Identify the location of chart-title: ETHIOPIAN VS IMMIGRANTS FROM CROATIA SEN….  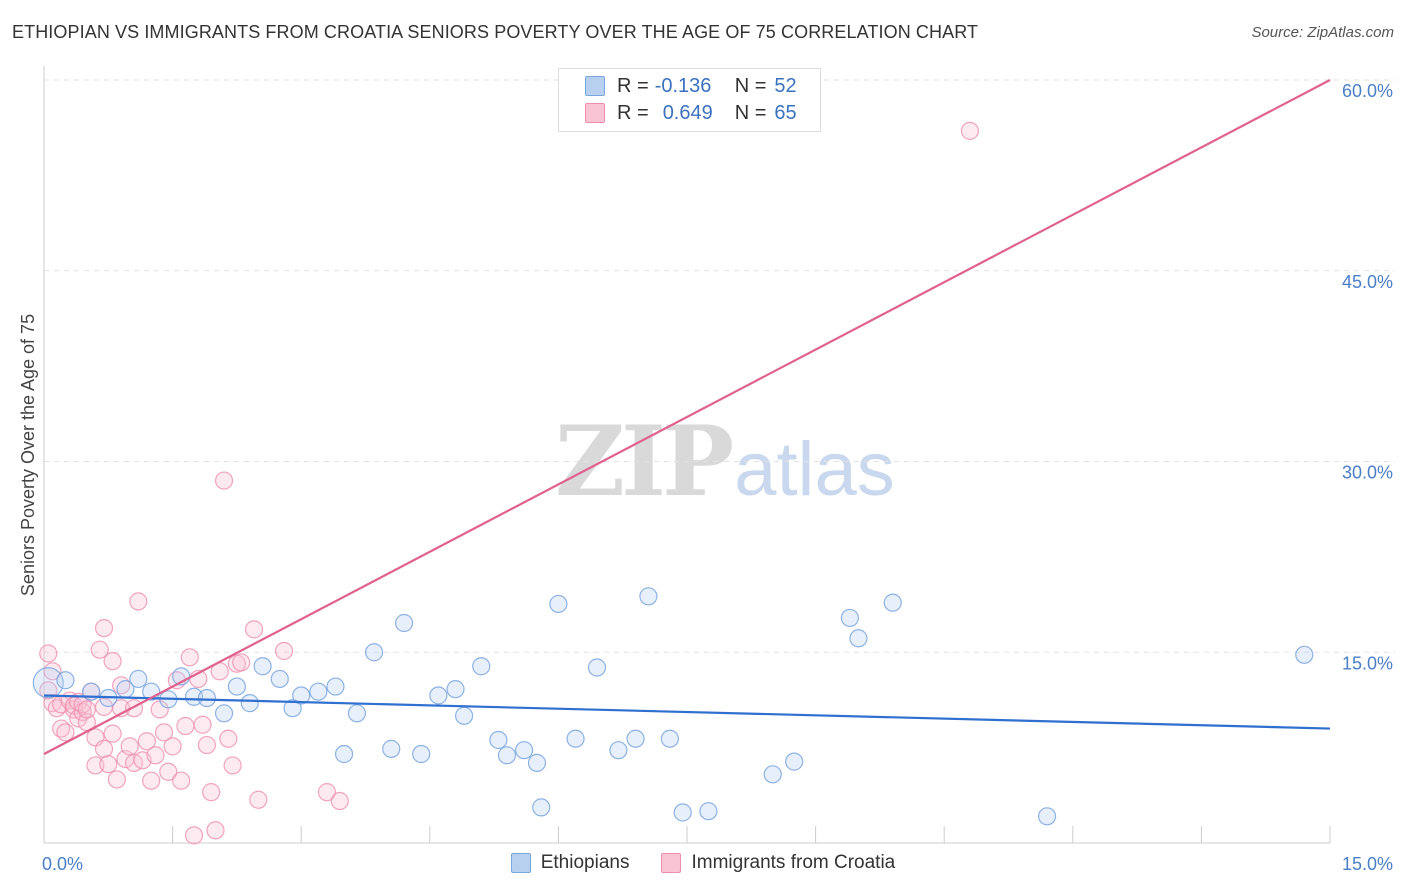
(495, 32).